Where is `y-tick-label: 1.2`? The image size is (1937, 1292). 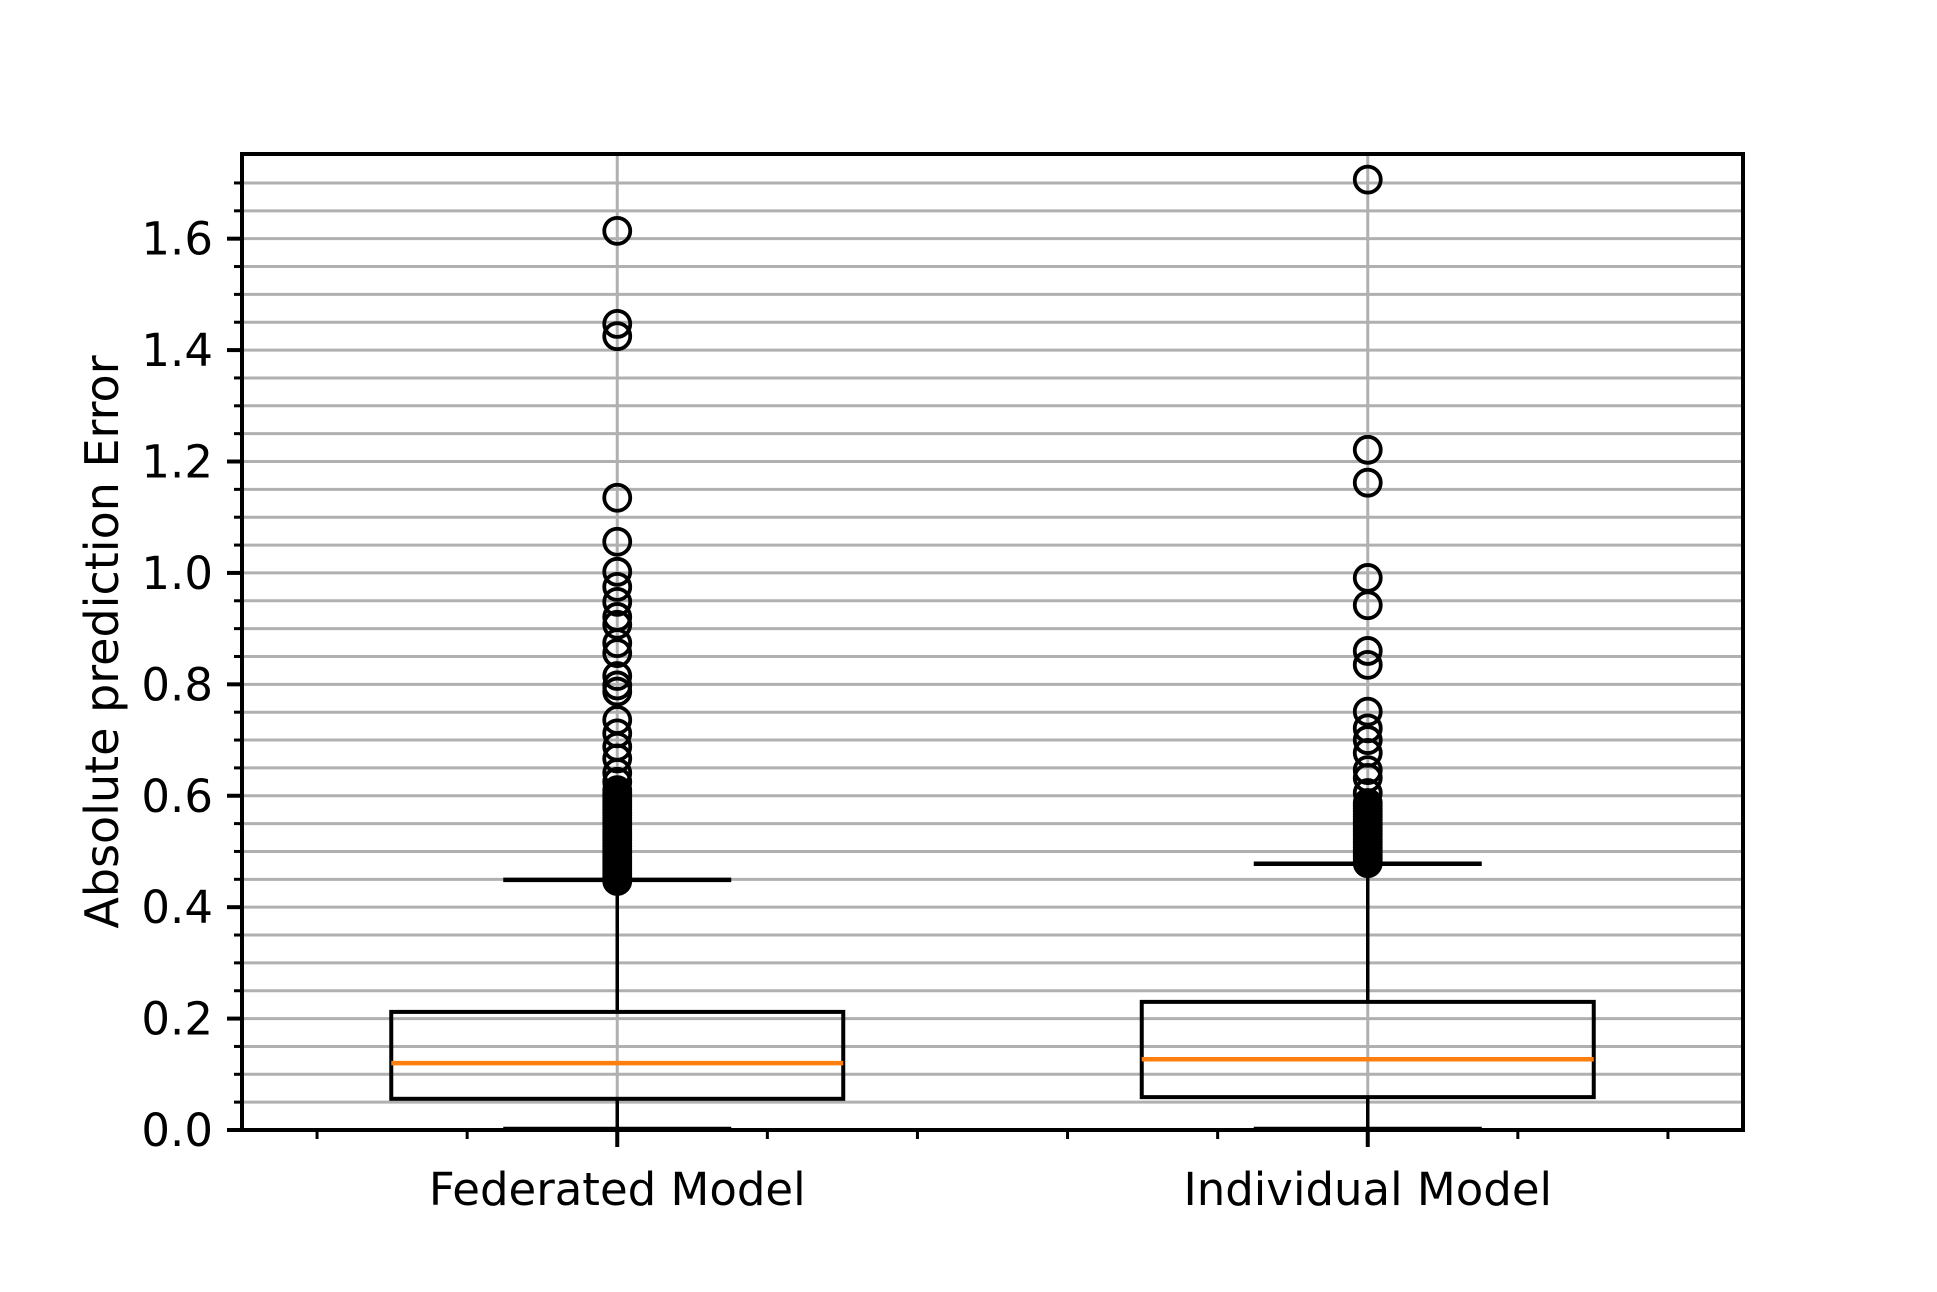 y-tick-label: 1.2 is located at coordinates (177, 462).